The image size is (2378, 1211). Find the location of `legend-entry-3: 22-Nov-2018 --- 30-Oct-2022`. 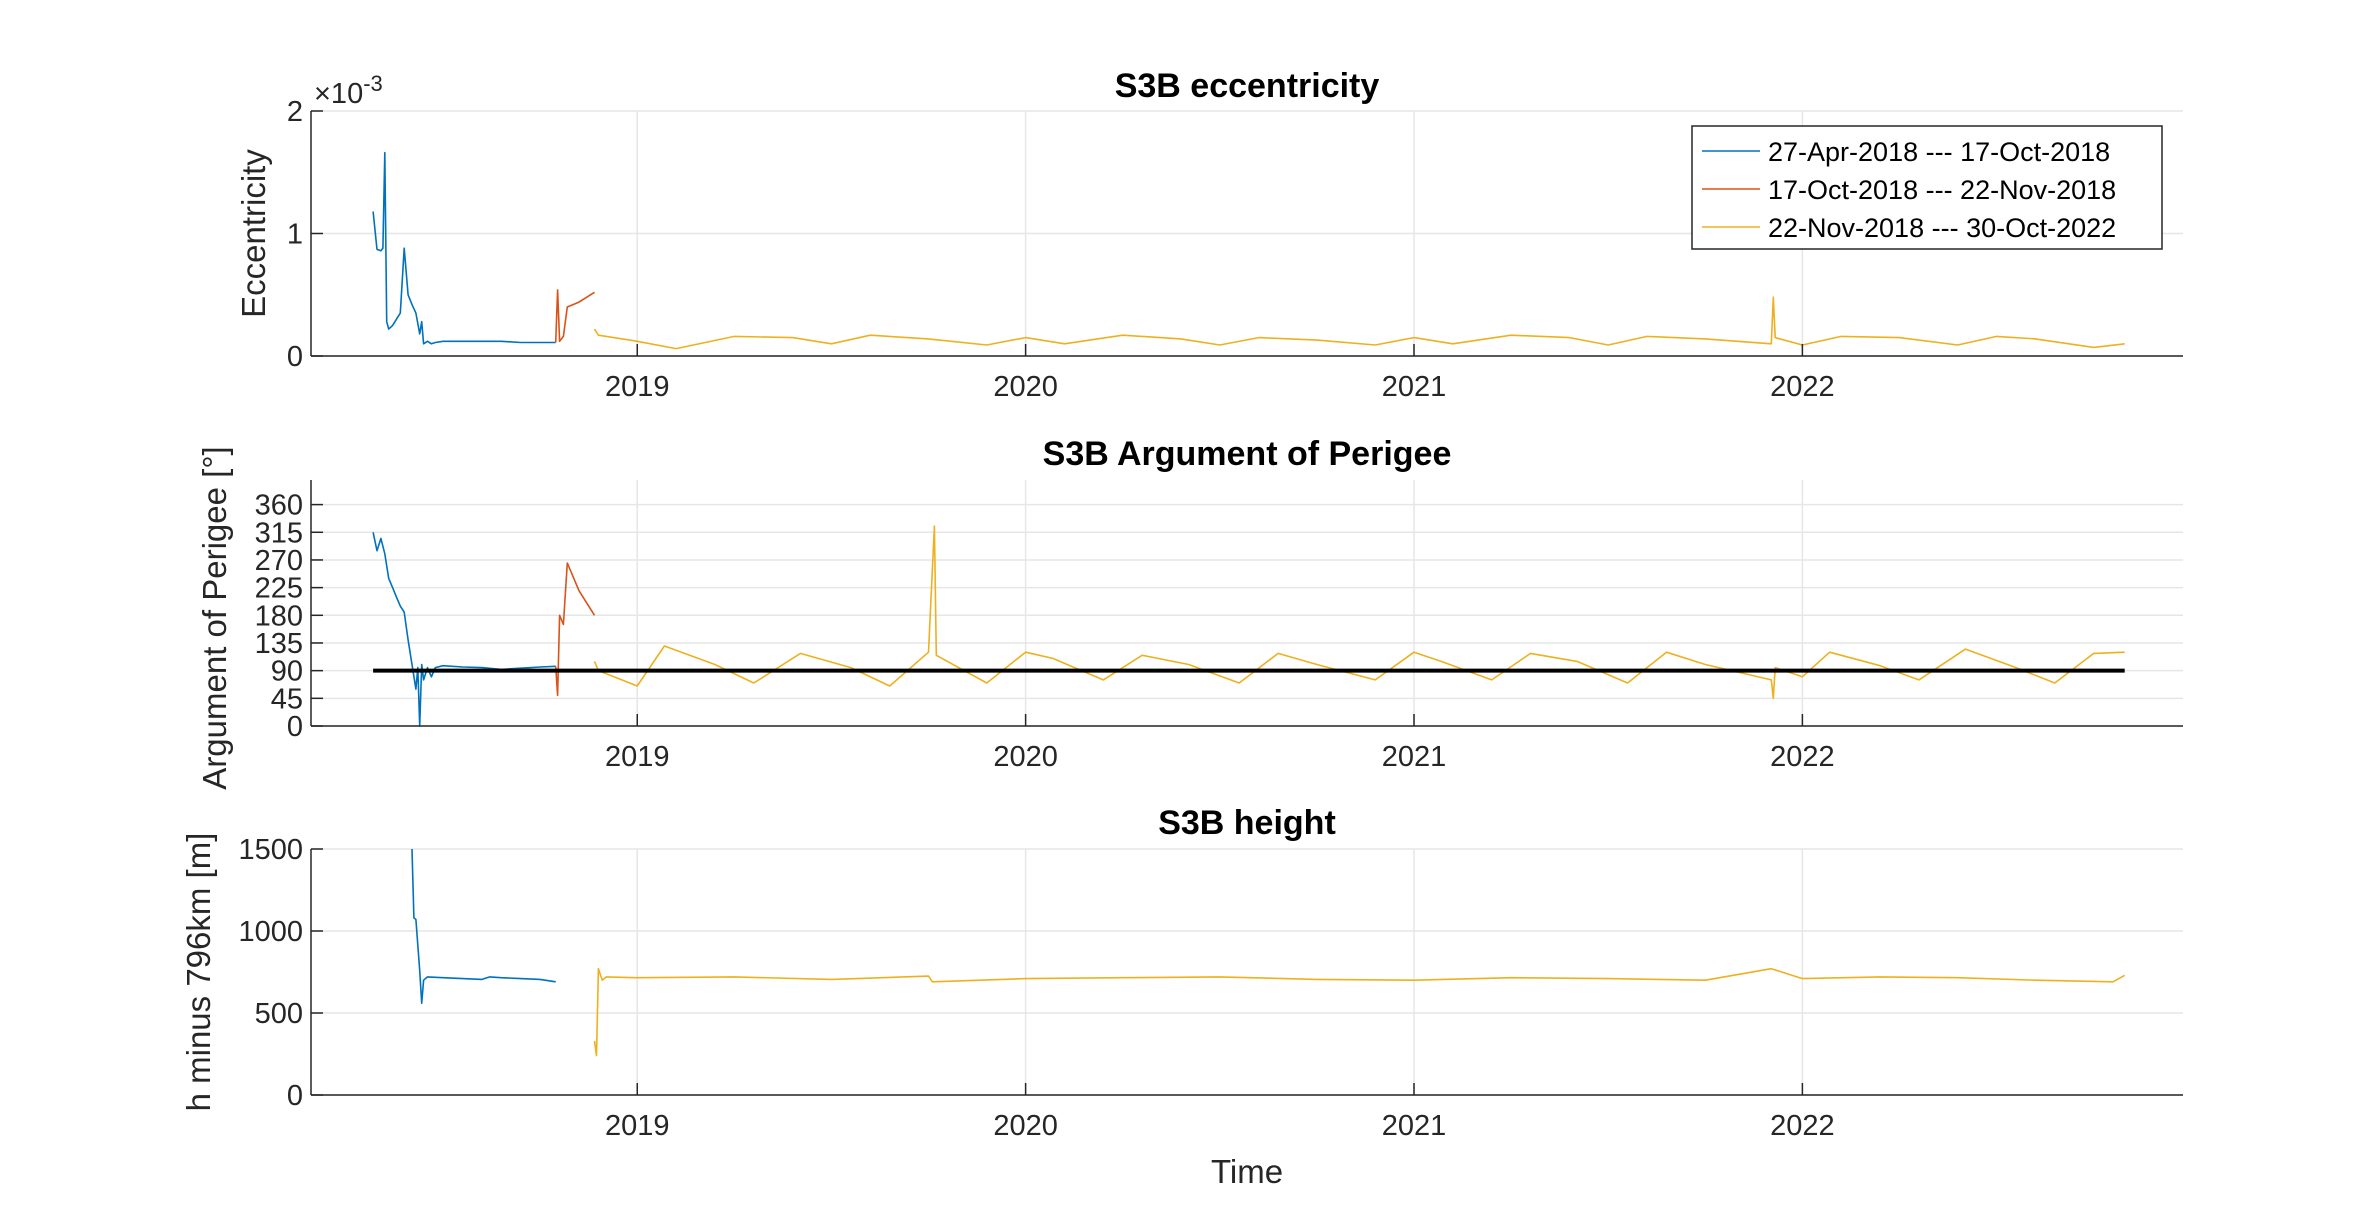

legend-entry-3: 22-Nov-2018 --- 30-Oct-2022 is located at coordinates (1942, 228).